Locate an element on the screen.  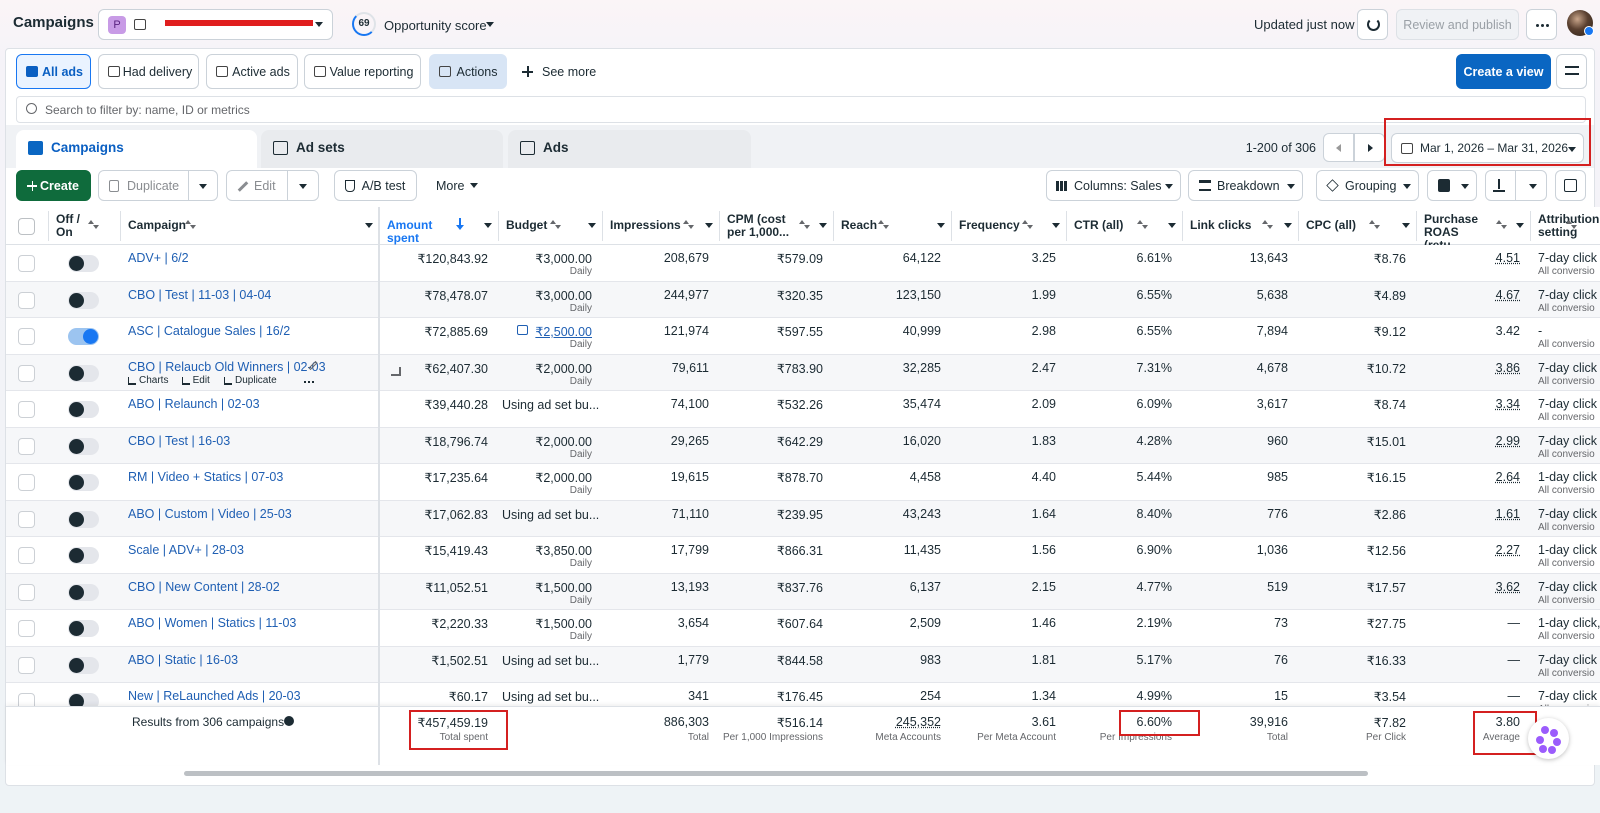
campaign-name: CBO | Test | 16-03 is located at coordinates (179, 440).